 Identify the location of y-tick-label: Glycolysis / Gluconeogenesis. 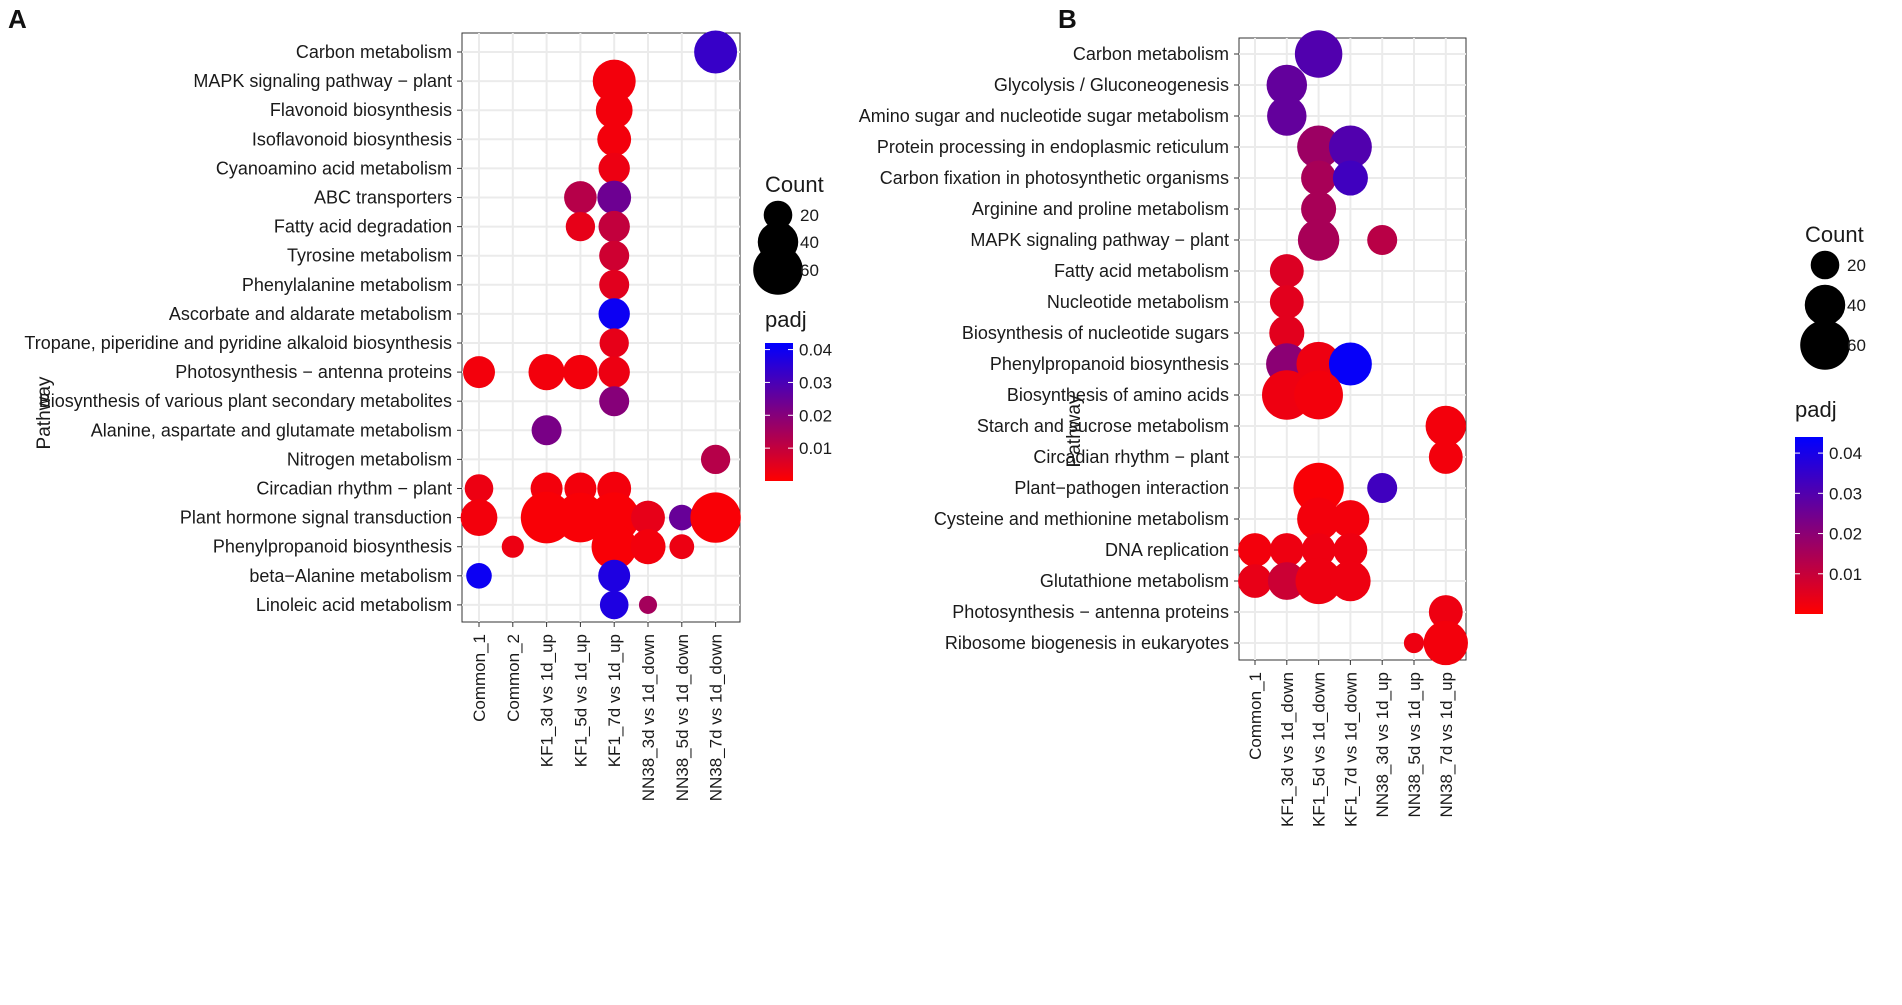
(1111, 85).